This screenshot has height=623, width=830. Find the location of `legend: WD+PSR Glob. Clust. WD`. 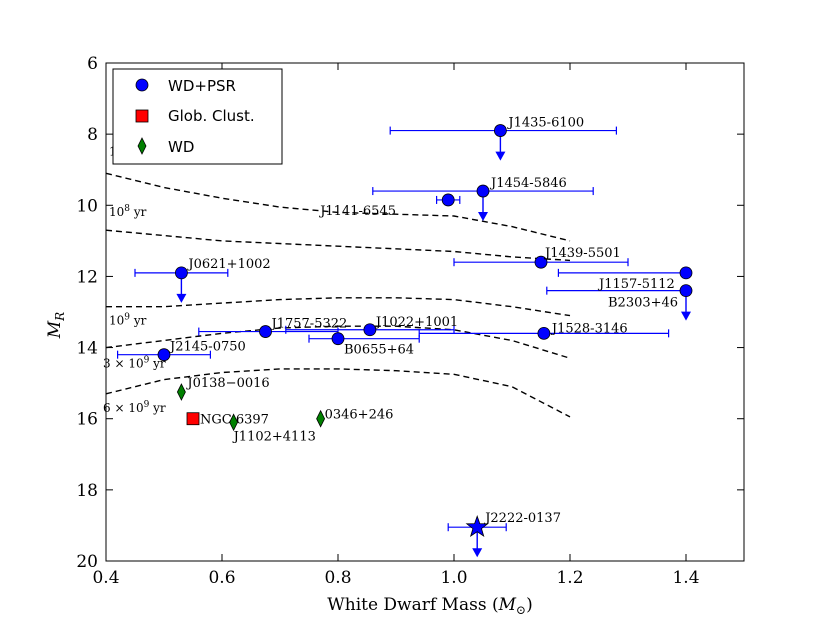

legend: WD+PSR Glob. Clust. WD is located at coordinates (197, 116).